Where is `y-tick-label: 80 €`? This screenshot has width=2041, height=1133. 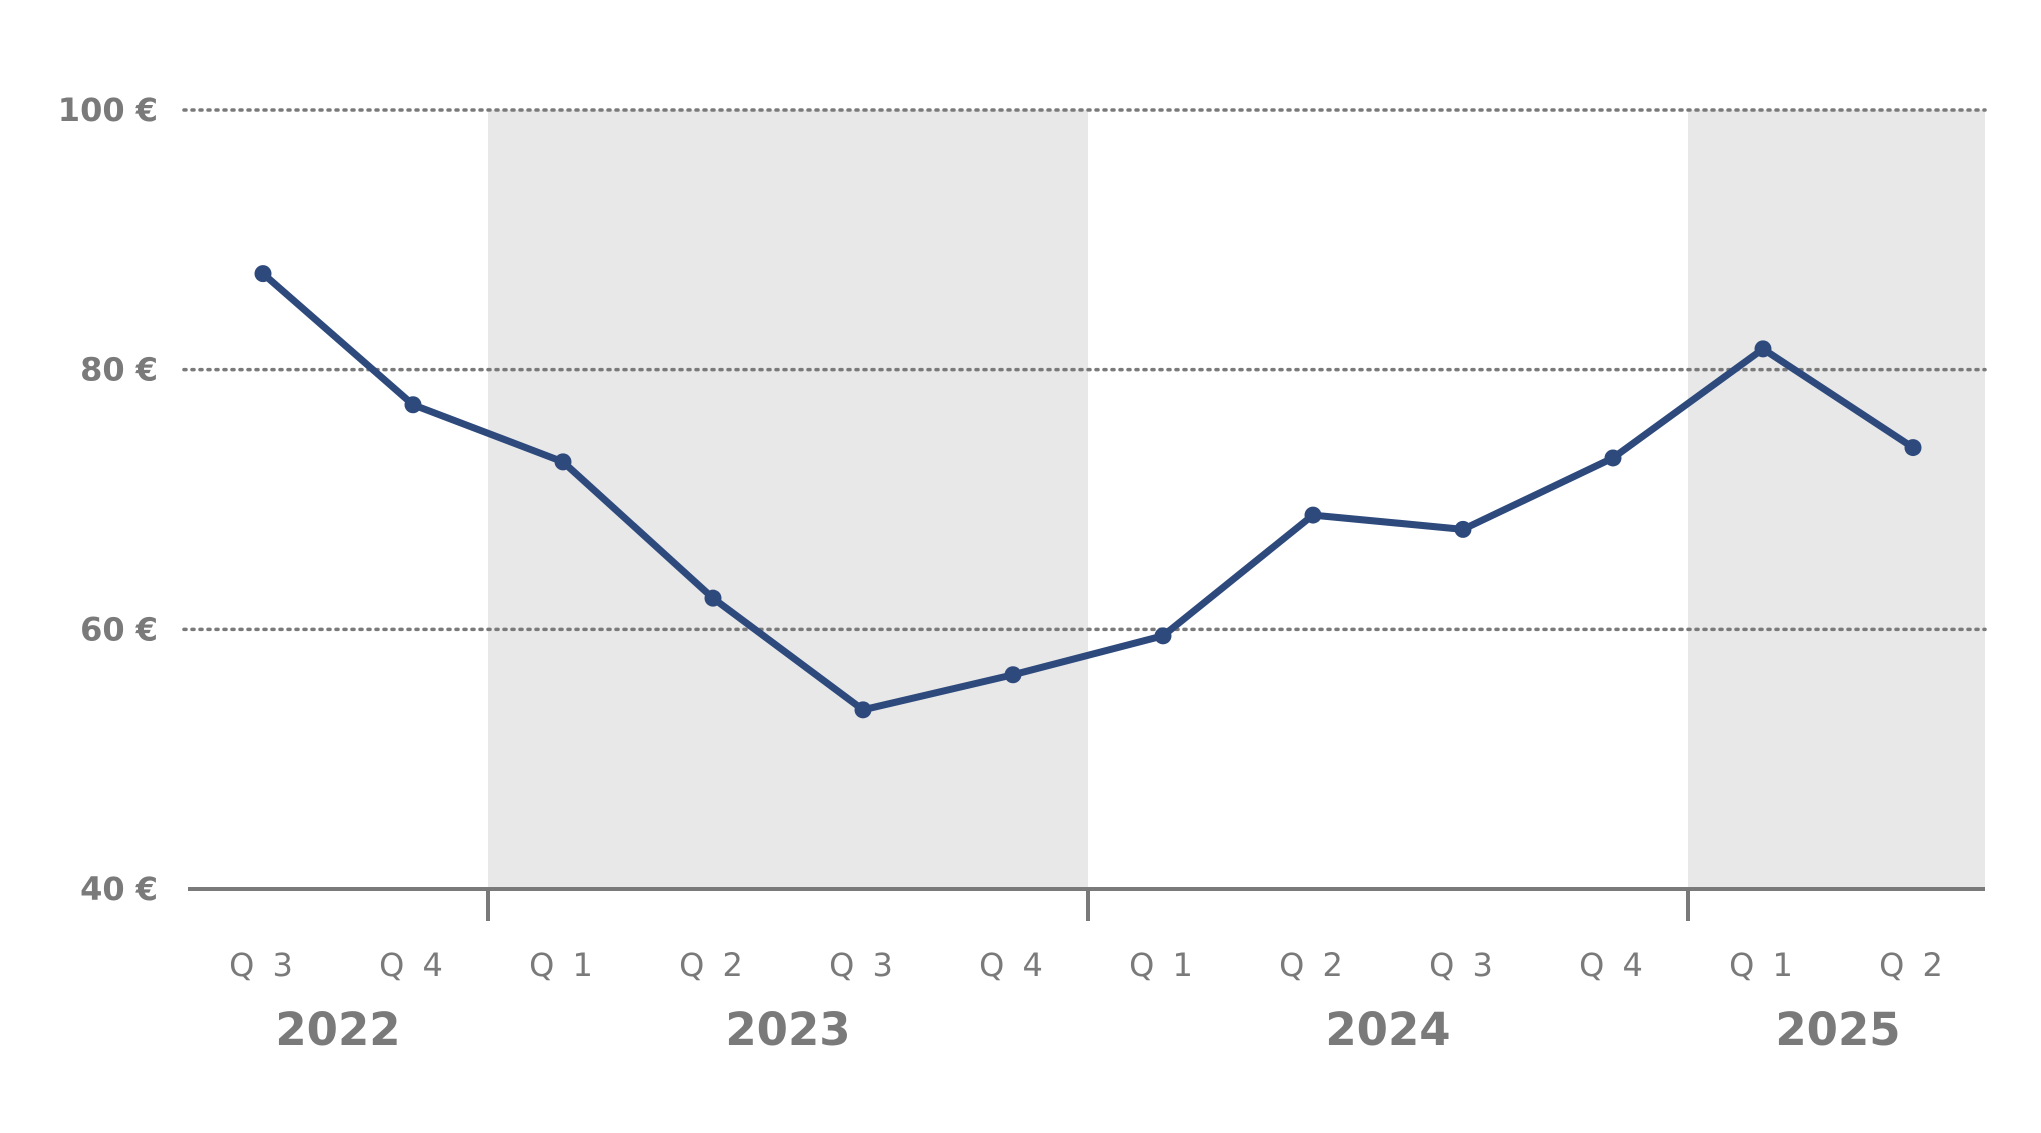 y-tick-label: 80 € is located at coordinates (119, 370).